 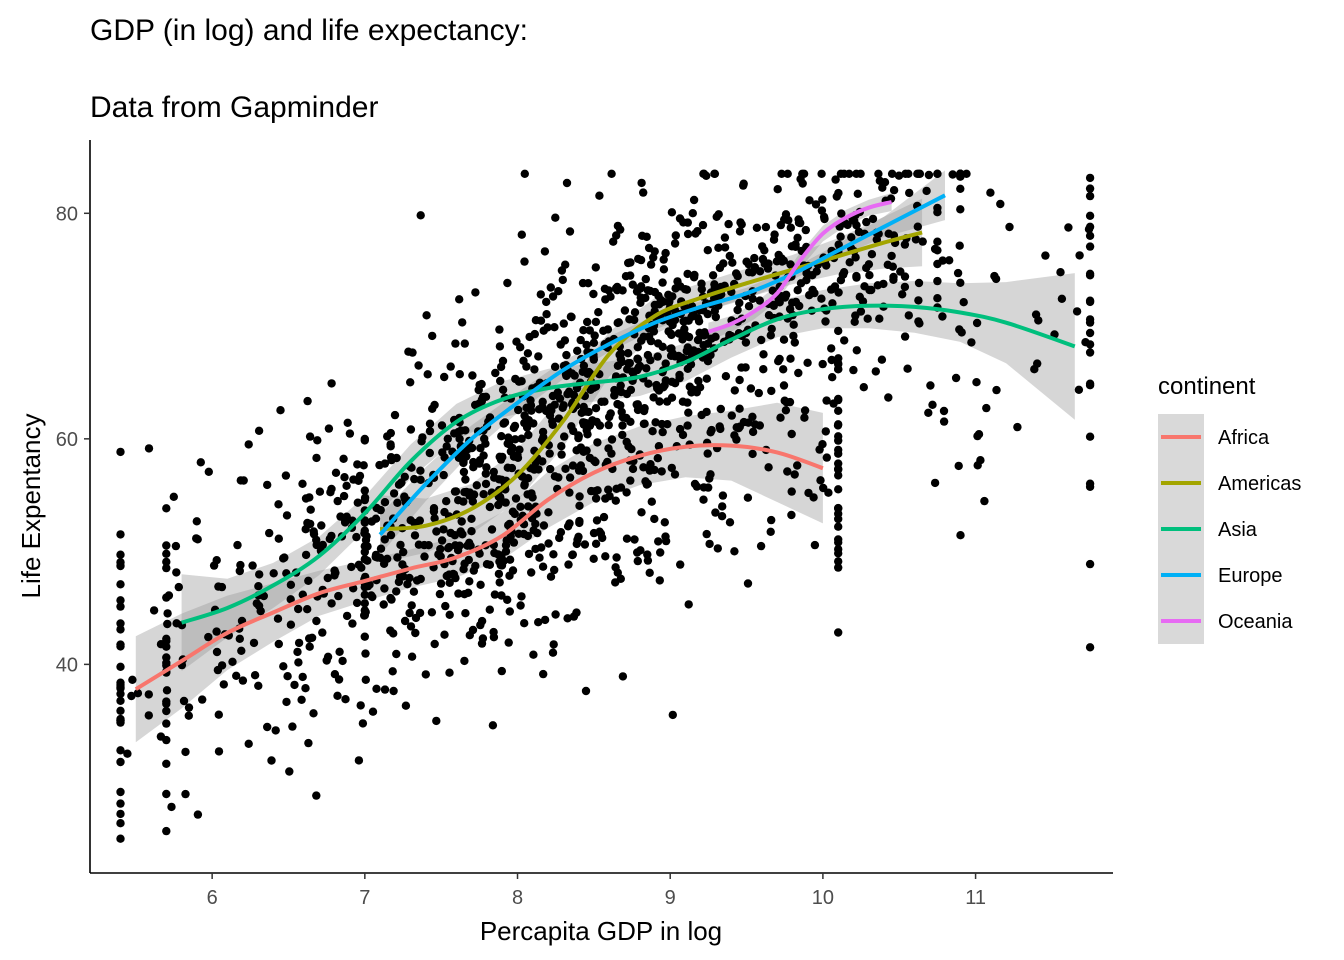 I want to click on y-tick-label: 60, so click(x=67, y=440).